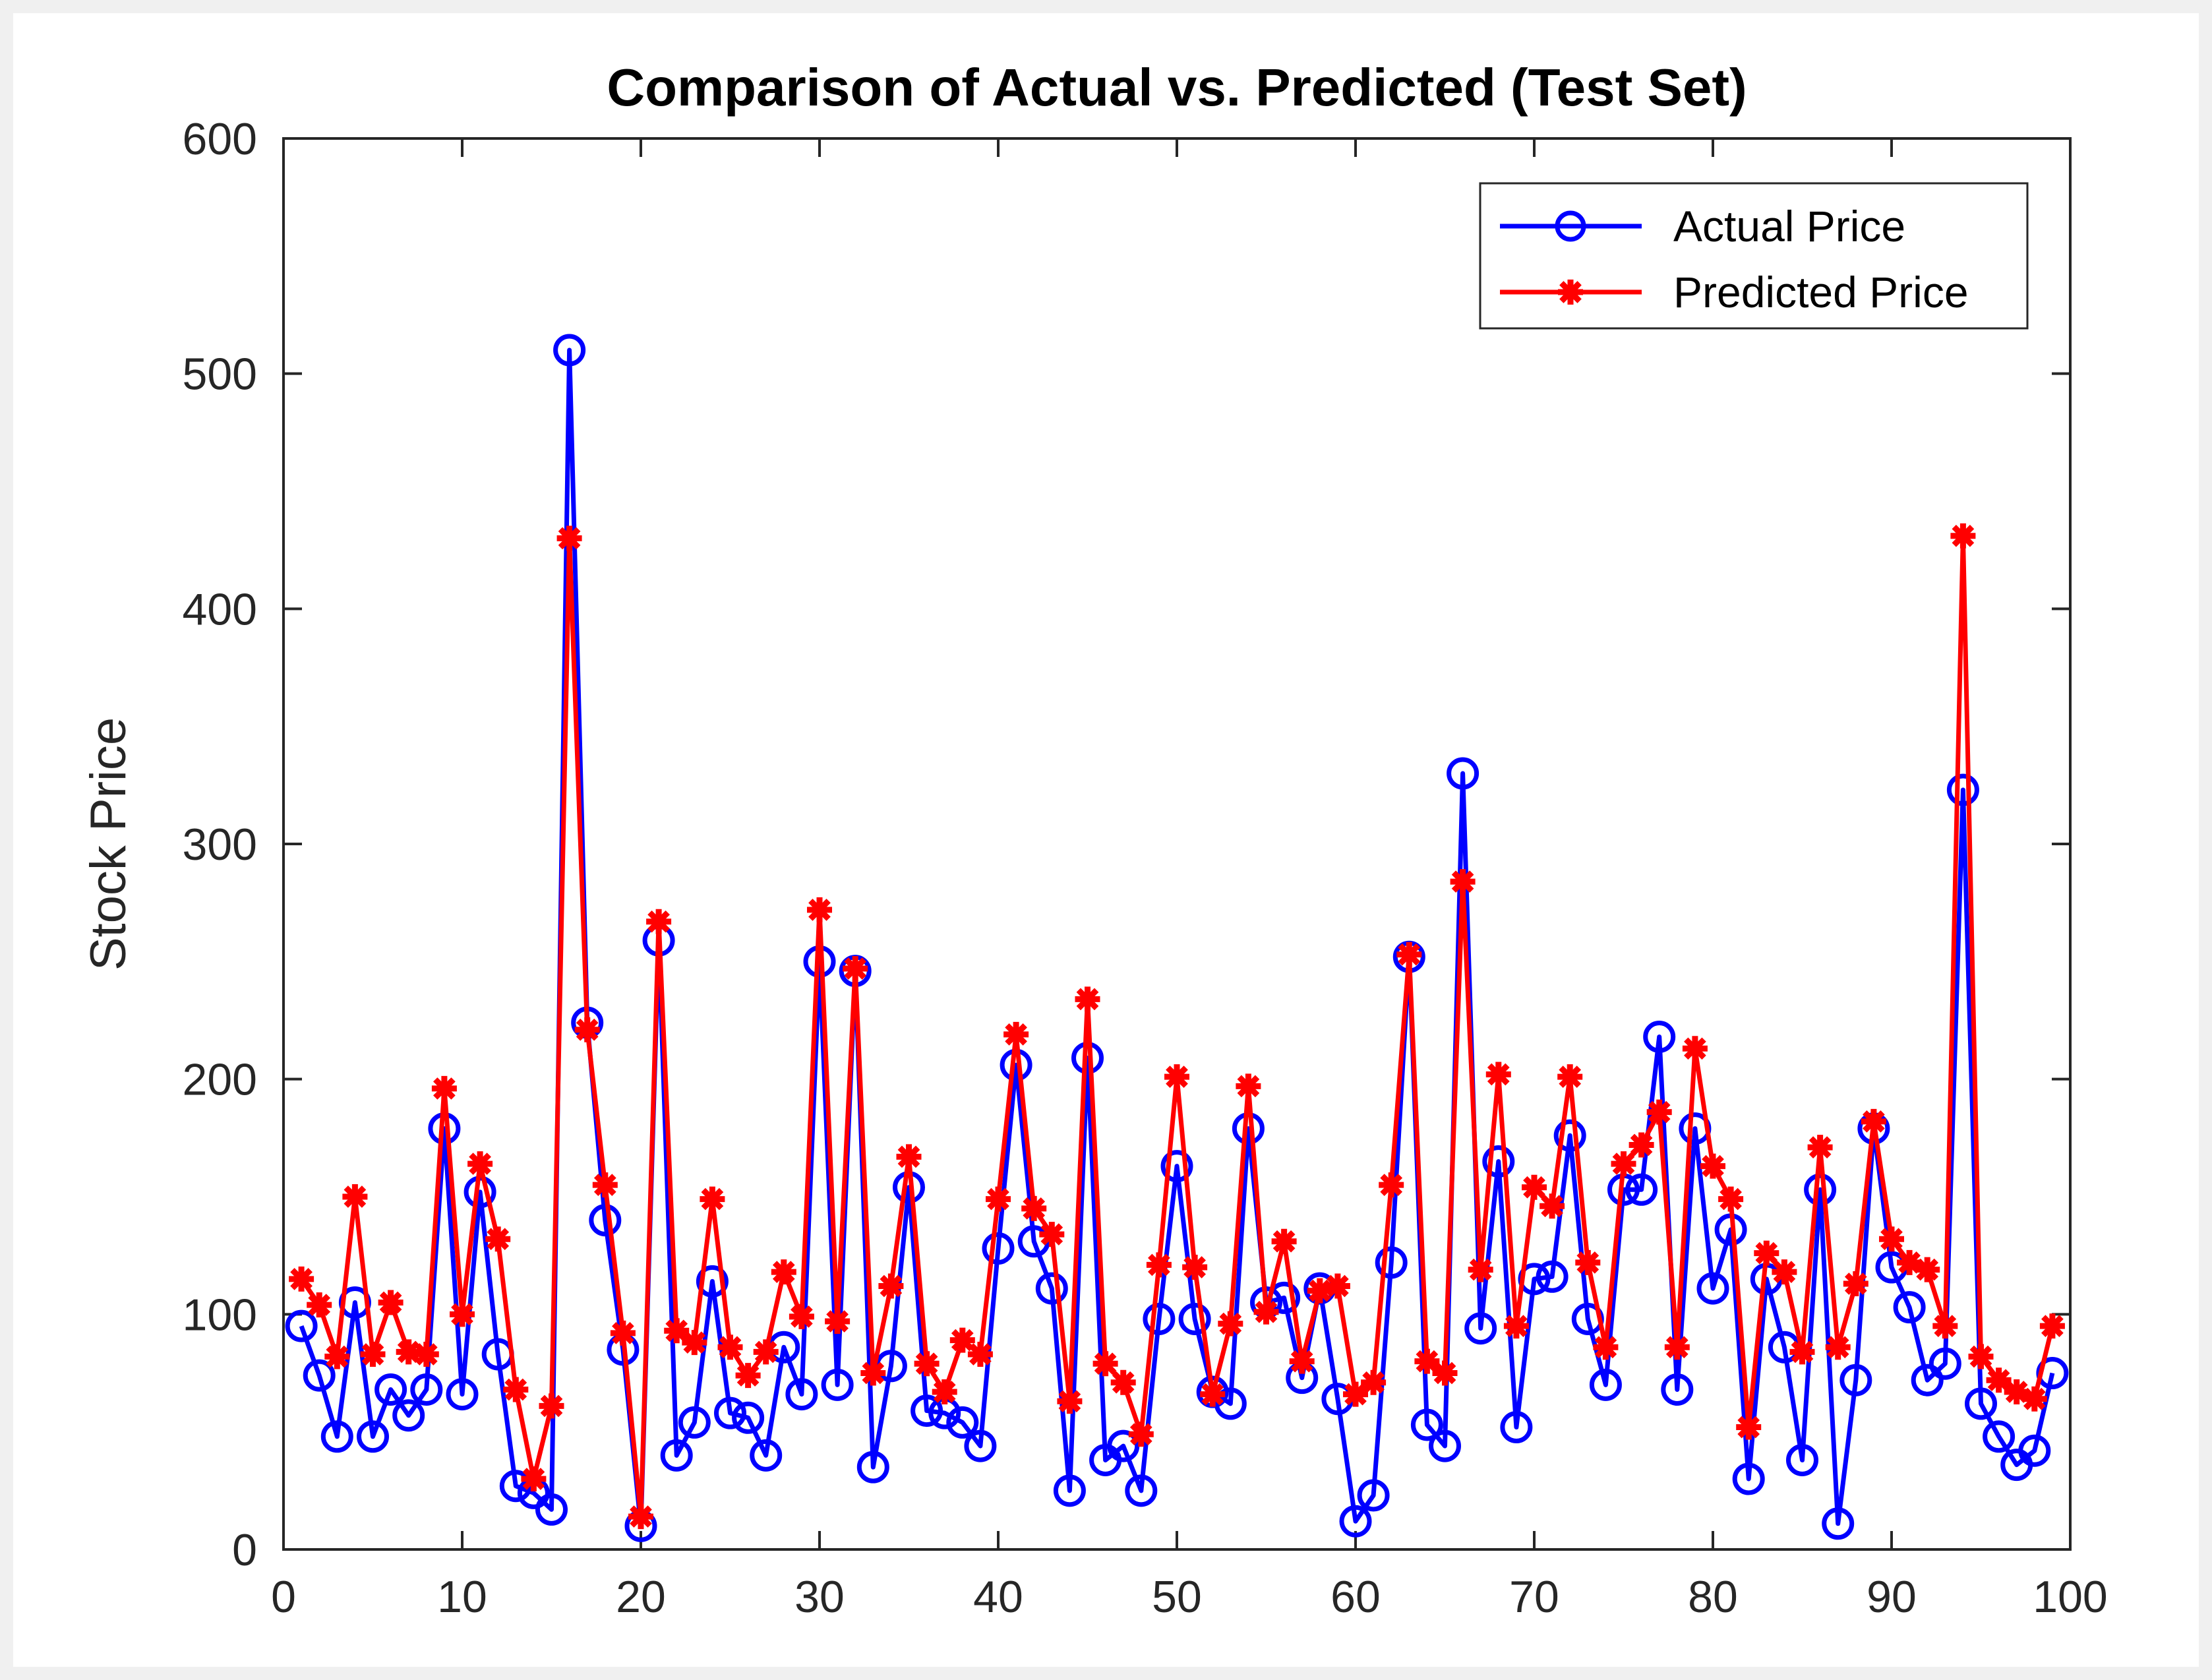 This screenshot has height=1680, width=2212. I want to click on x-tick-label: 10, so click(462, 1597).